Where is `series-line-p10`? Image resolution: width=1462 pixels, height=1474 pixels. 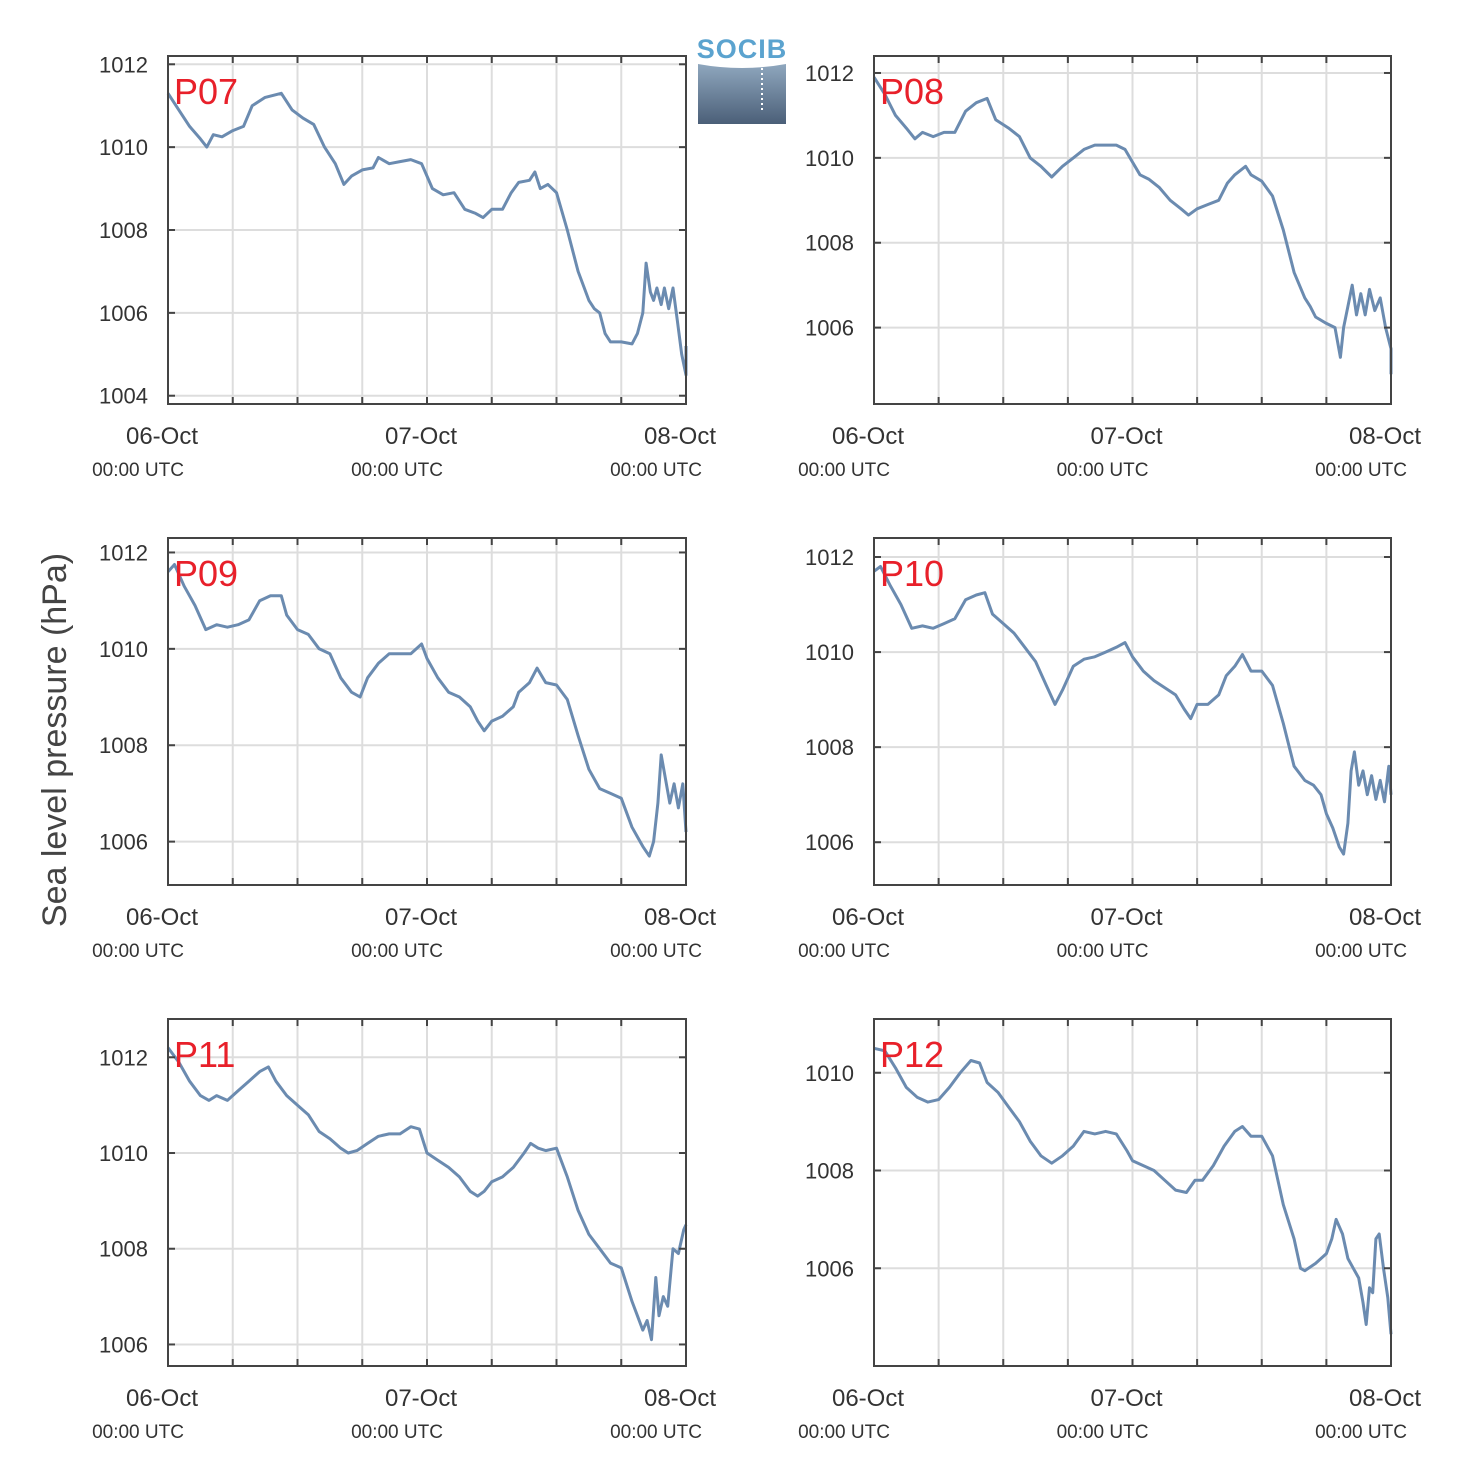
series-line-p10 is located at coordinates (1133, 710).